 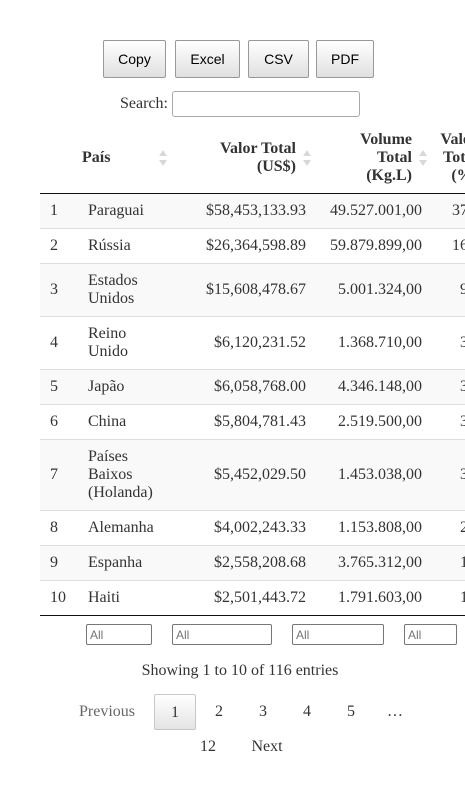 I want to click on table-row: 6 China $5,804,781.43 2.519.500,00 3,71, so click(x=252, y=421).